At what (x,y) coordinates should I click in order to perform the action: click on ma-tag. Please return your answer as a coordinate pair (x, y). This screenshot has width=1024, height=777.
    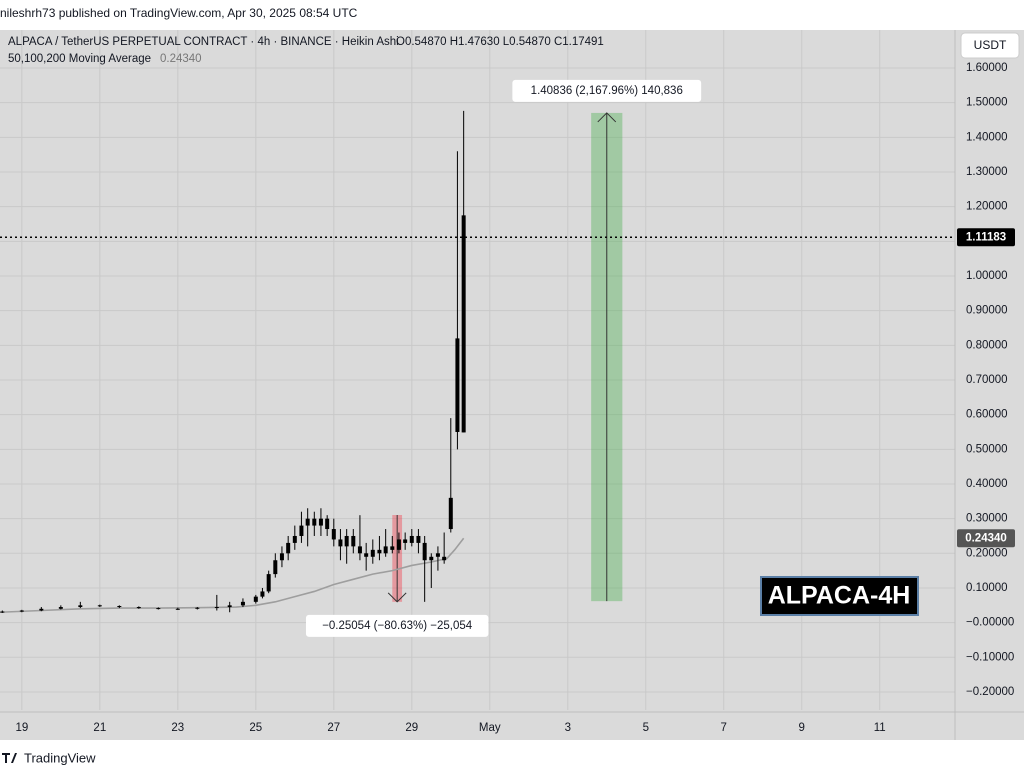
    Looking at the image, I should click on (986, 538).